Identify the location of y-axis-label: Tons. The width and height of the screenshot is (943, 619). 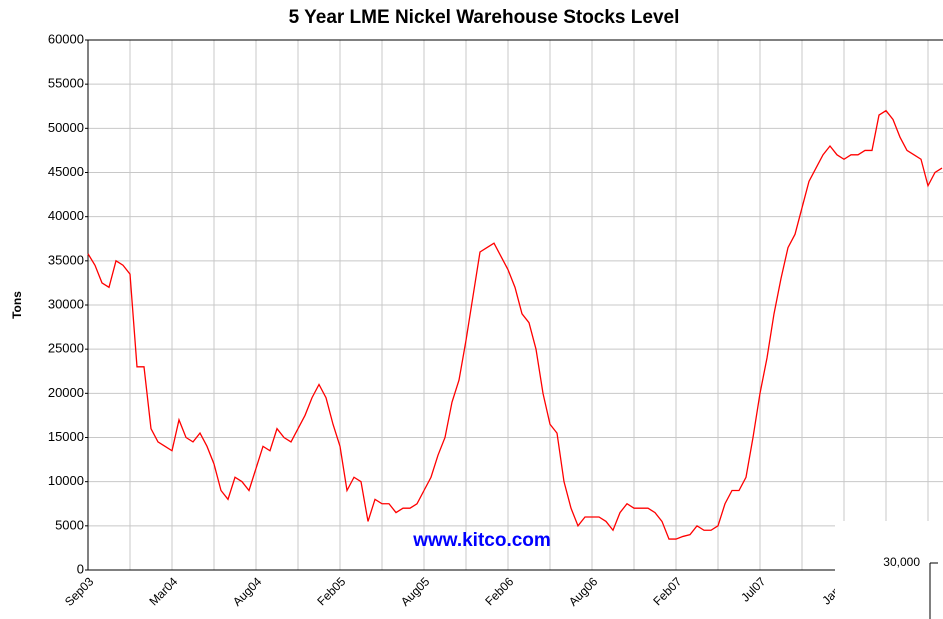
(17, 305).